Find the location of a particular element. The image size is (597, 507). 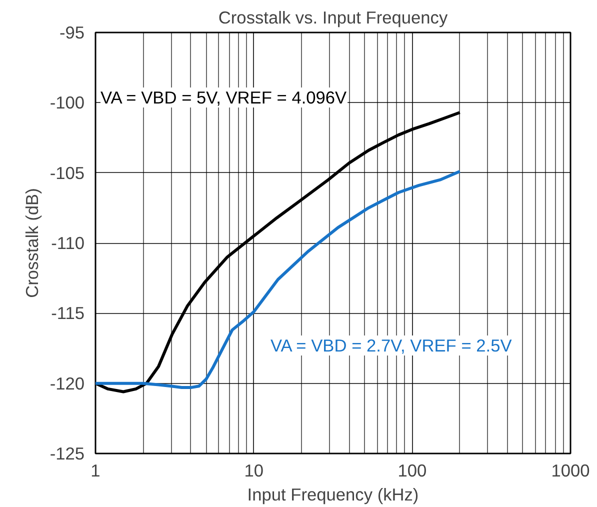

x-tick-label: 100 is located at coordinates (412, 470).